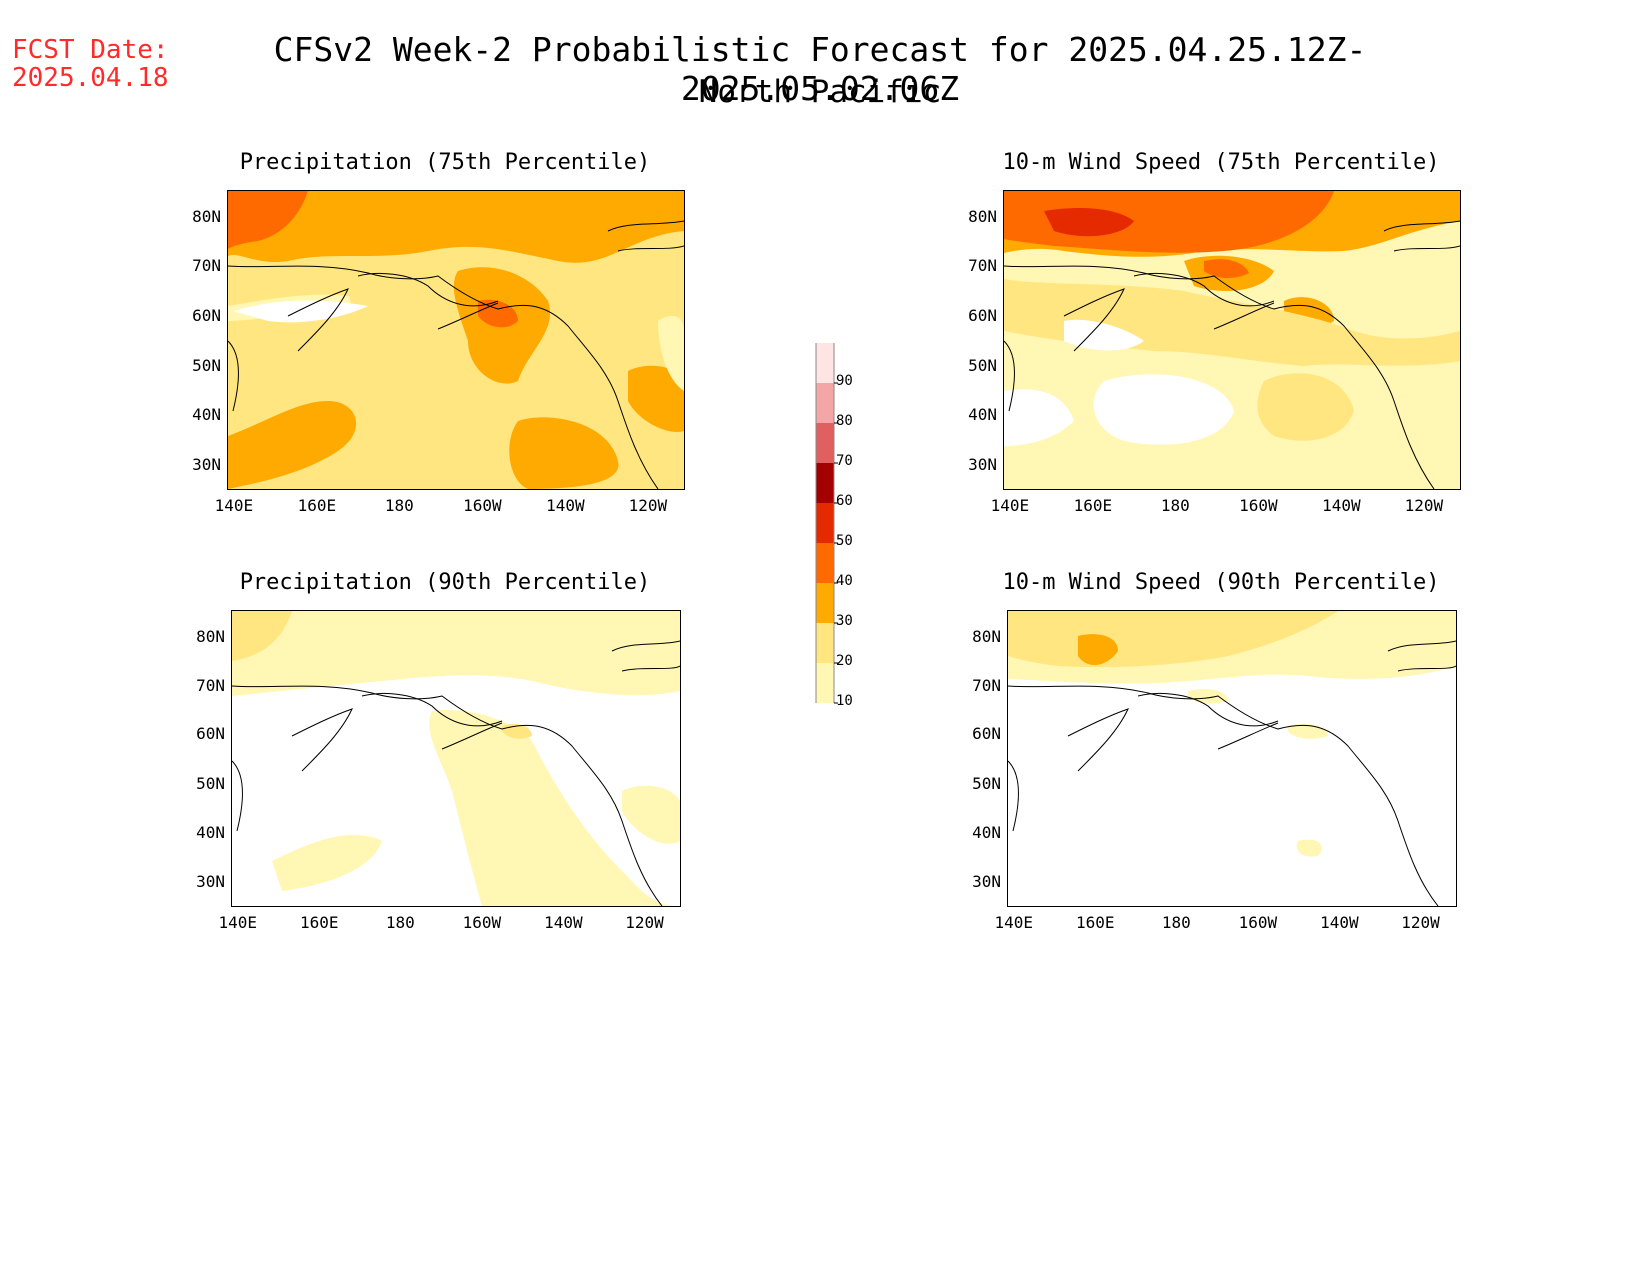 Image resolution: width=1650 pixels, height=1275 pixels. What do you see at coordinates (1221, 582) in the screenshot?
I see `panel-title: 10-m Wind Speed (90th Percentile)` at bounding box center [1221, 582].